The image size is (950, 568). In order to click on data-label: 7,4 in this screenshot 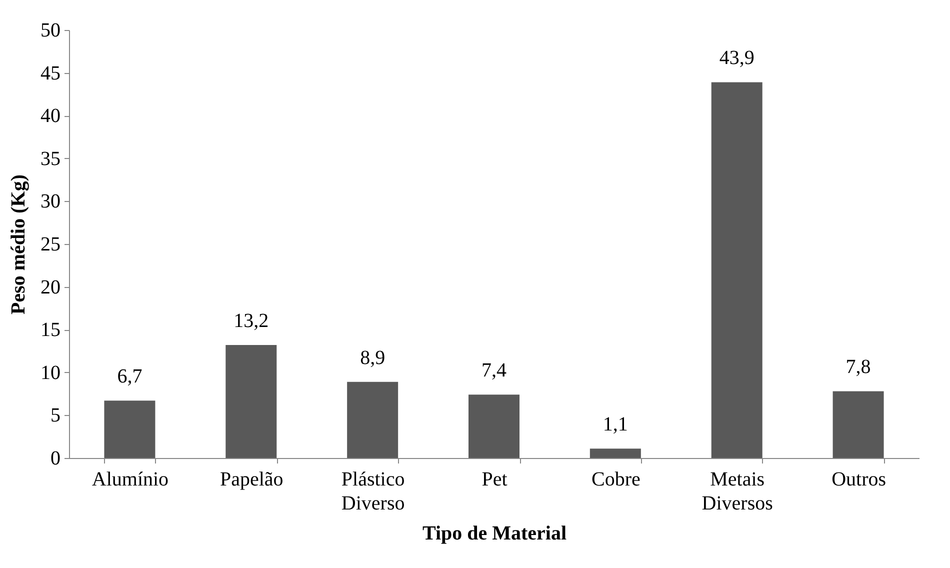, I will do `click(494, 371)`.